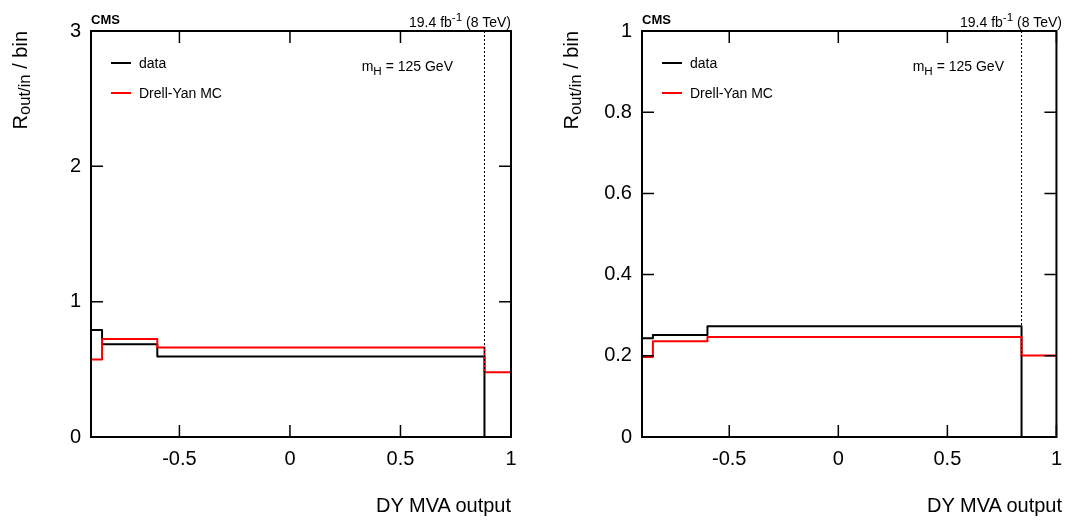 Image resolution: width=1072 pixels, height=527 pixels. Describe the element at coordinates (618, 354) in the screenshot. I see `y-tick-label: 0.2` at that location.